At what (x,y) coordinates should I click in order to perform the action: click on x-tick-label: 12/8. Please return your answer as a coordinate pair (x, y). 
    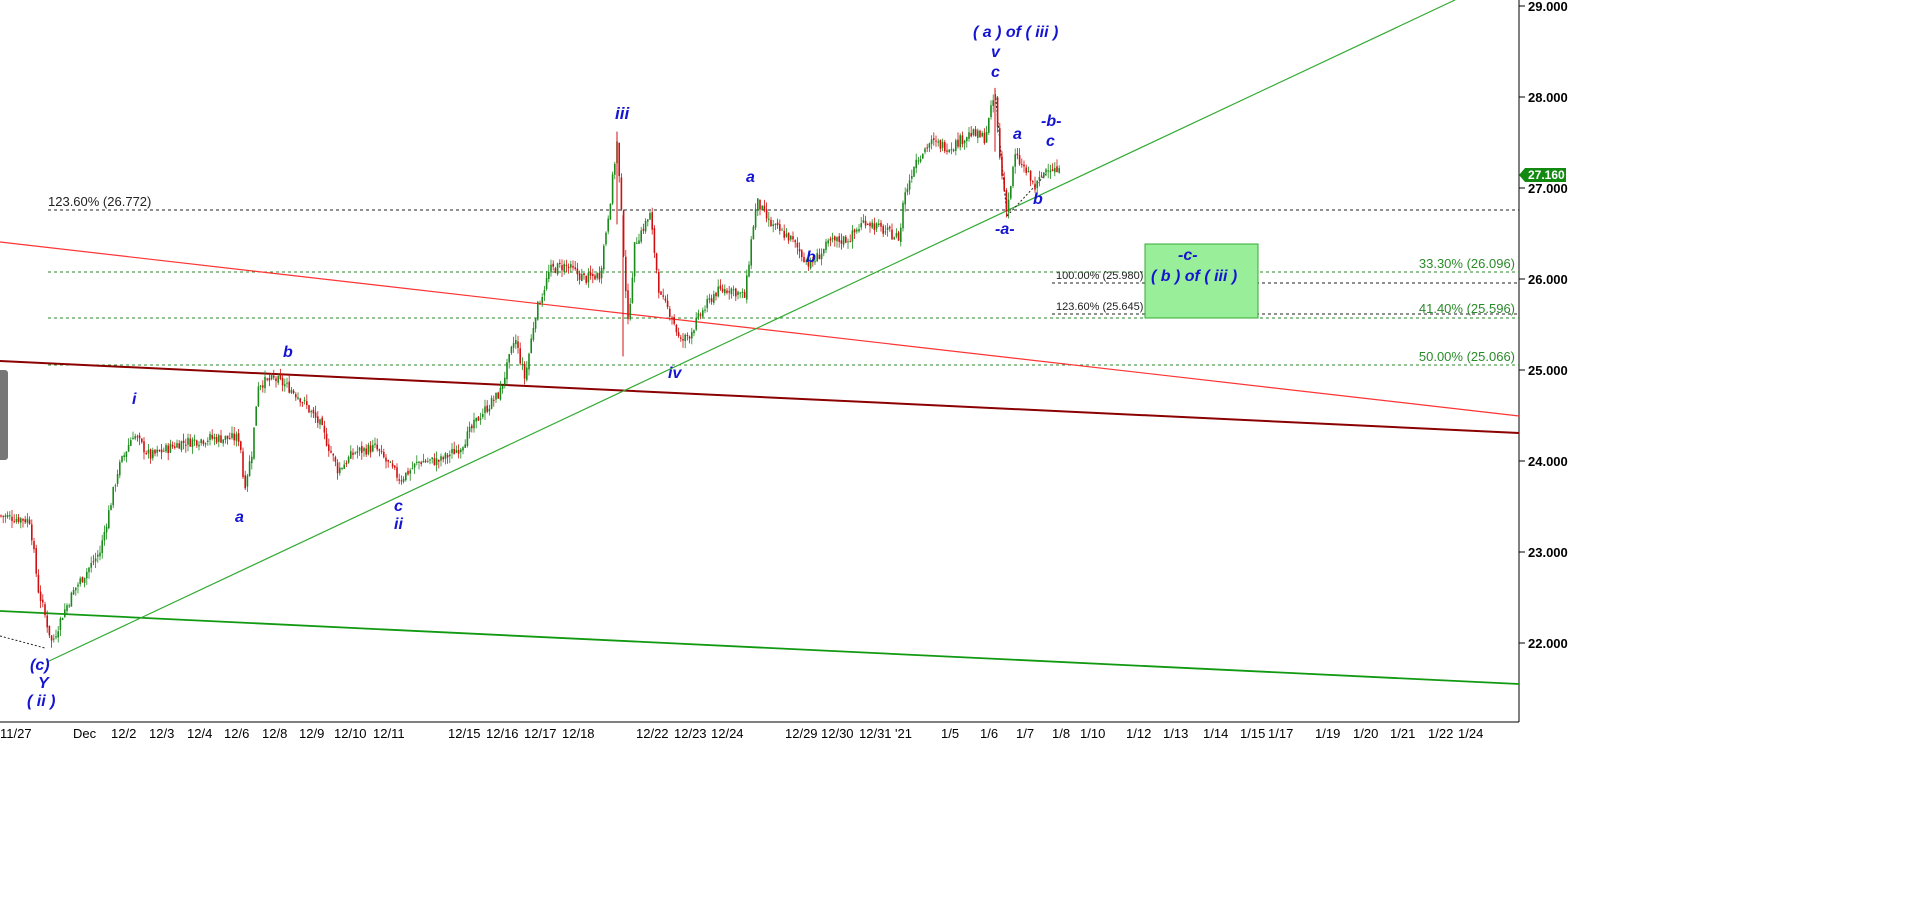
    Looking at the image, I should click on (274, 733).